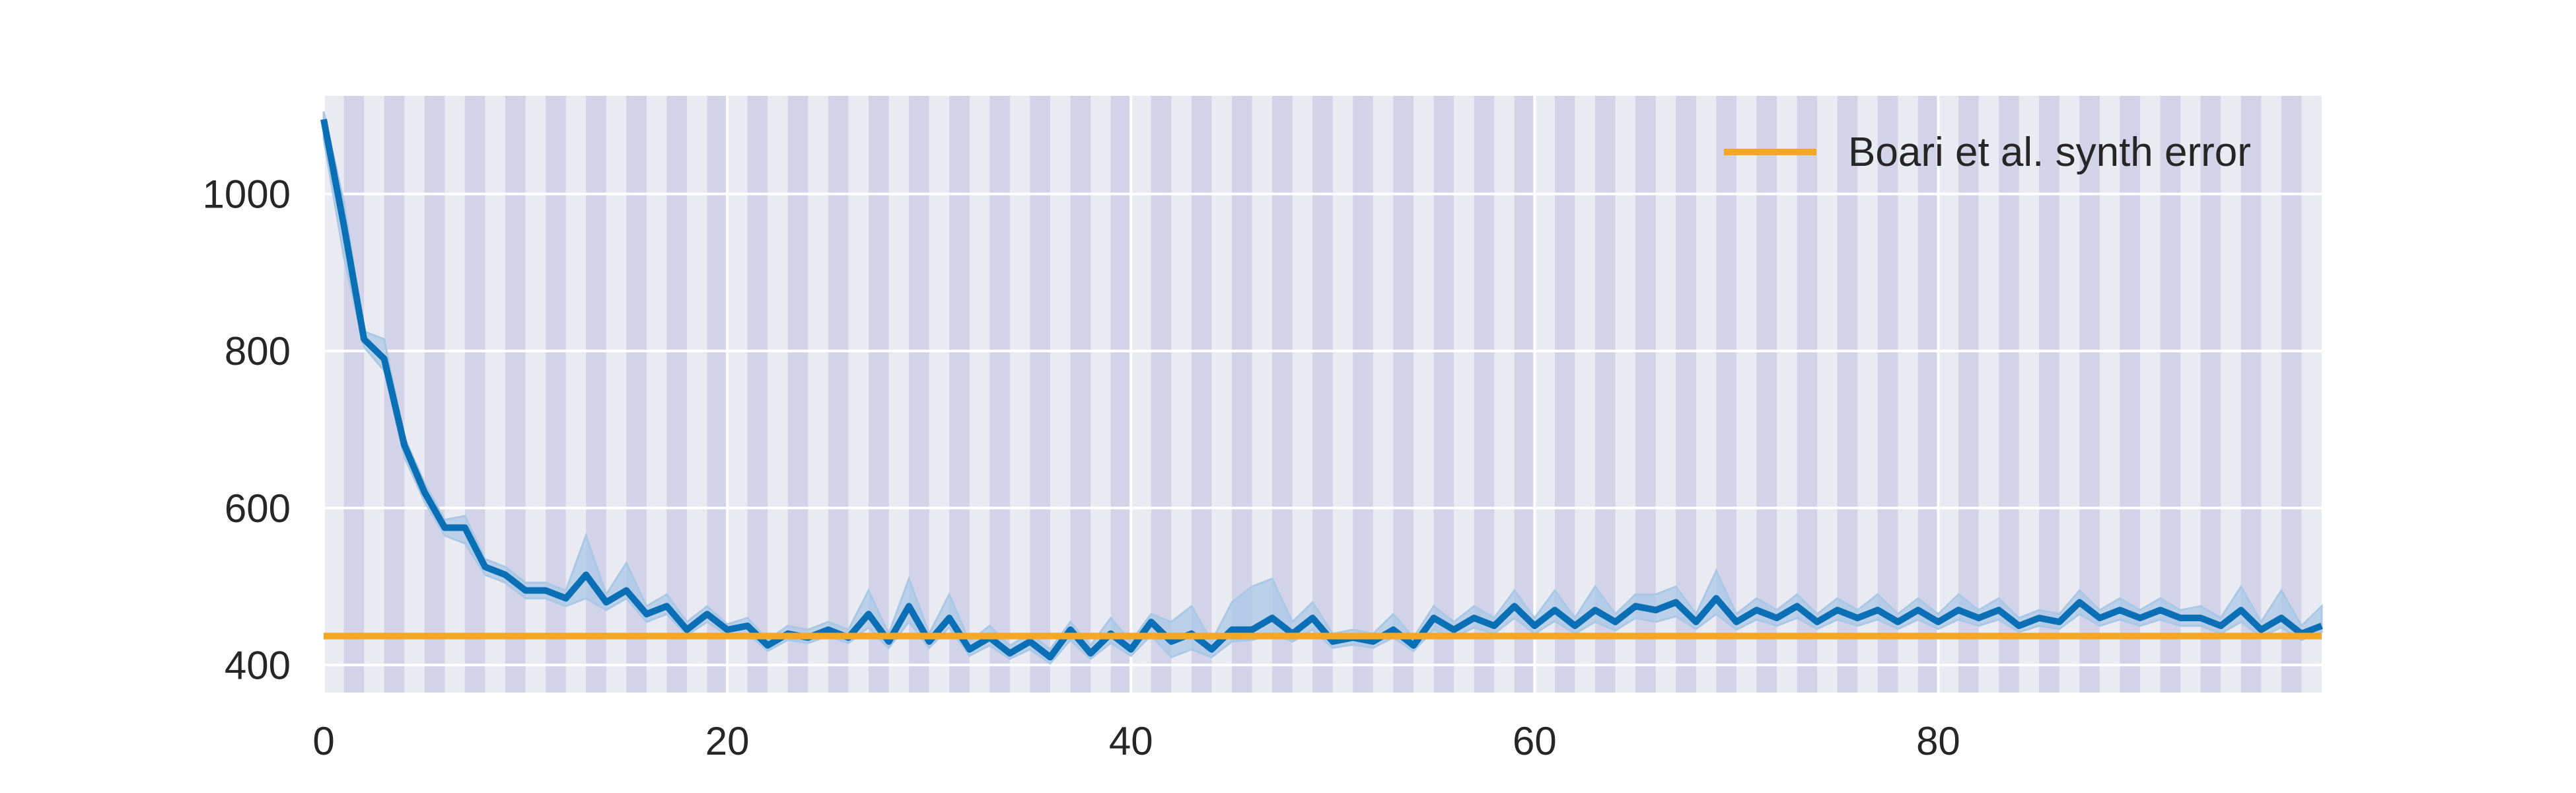  I want to click on y-tick-label: 600, so click(258, 509).